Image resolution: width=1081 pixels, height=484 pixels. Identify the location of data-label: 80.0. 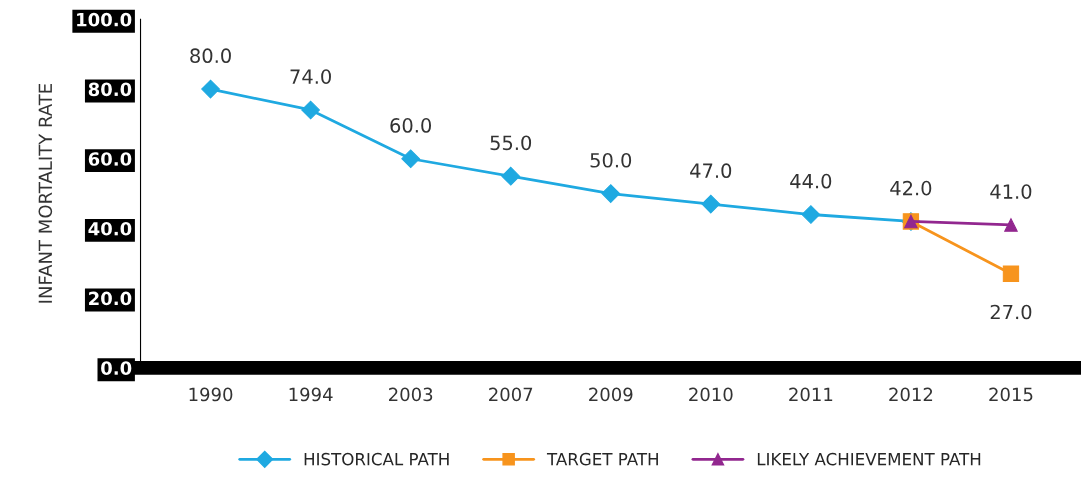
(210, 56).